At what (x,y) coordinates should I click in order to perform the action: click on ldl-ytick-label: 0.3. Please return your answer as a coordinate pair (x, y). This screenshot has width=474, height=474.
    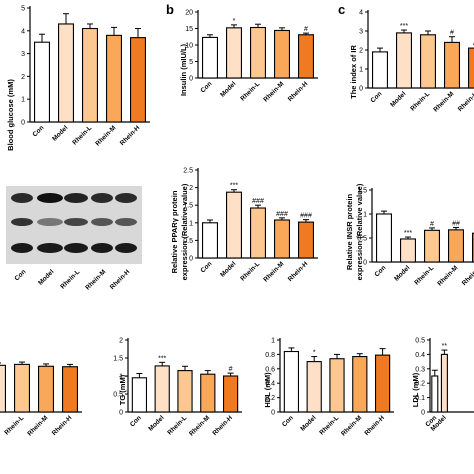
    Looking at the image, I should click on (420, 369).